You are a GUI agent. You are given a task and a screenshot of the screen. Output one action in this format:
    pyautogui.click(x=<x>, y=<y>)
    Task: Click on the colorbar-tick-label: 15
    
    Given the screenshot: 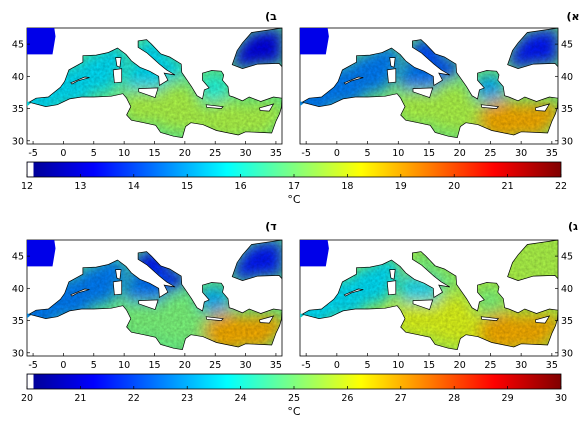 What is the action you would take?
    pyautogui.click(x=187, y=186)
    